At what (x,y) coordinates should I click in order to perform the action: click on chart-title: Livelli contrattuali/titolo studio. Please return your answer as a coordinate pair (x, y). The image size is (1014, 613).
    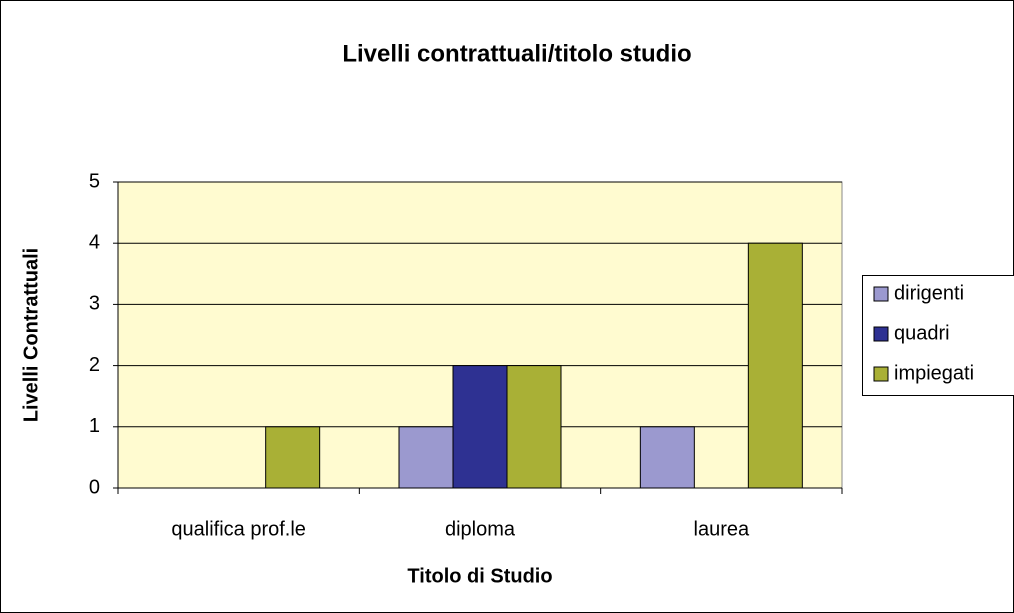
    Looking at the image, I should click on (516, 53).